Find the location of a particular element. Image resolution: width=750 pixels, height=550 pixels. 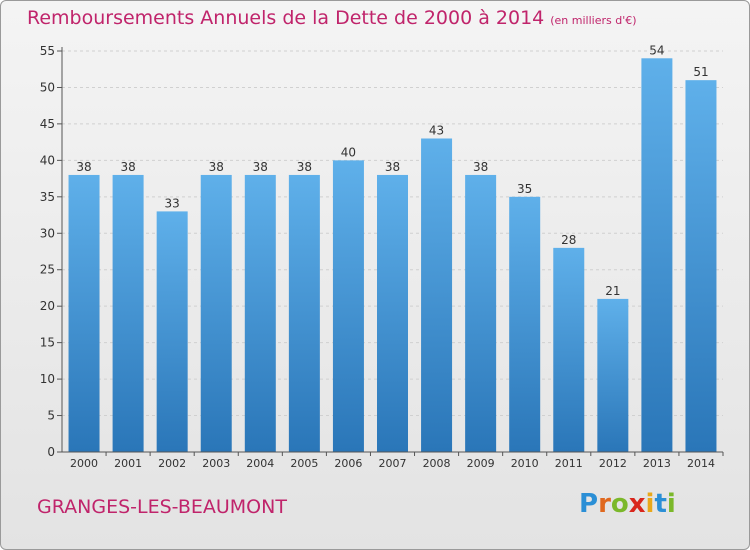

proxiti-logo: Proxiti is located at coordinates (627, 504).